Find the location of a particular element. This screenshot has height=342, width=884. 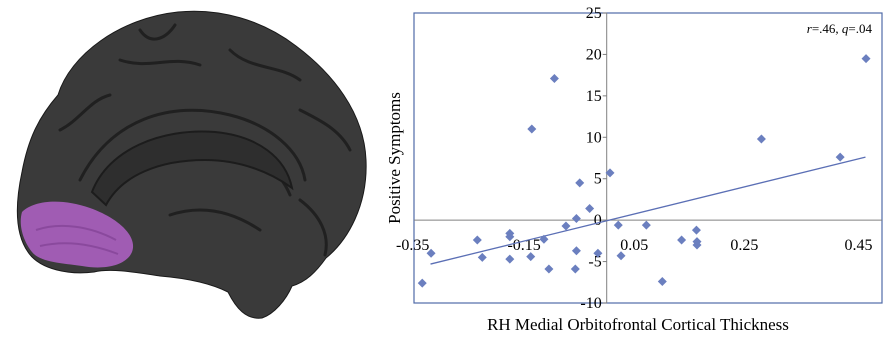

y-tick-label: 20 is located at coordinates (594, 54).